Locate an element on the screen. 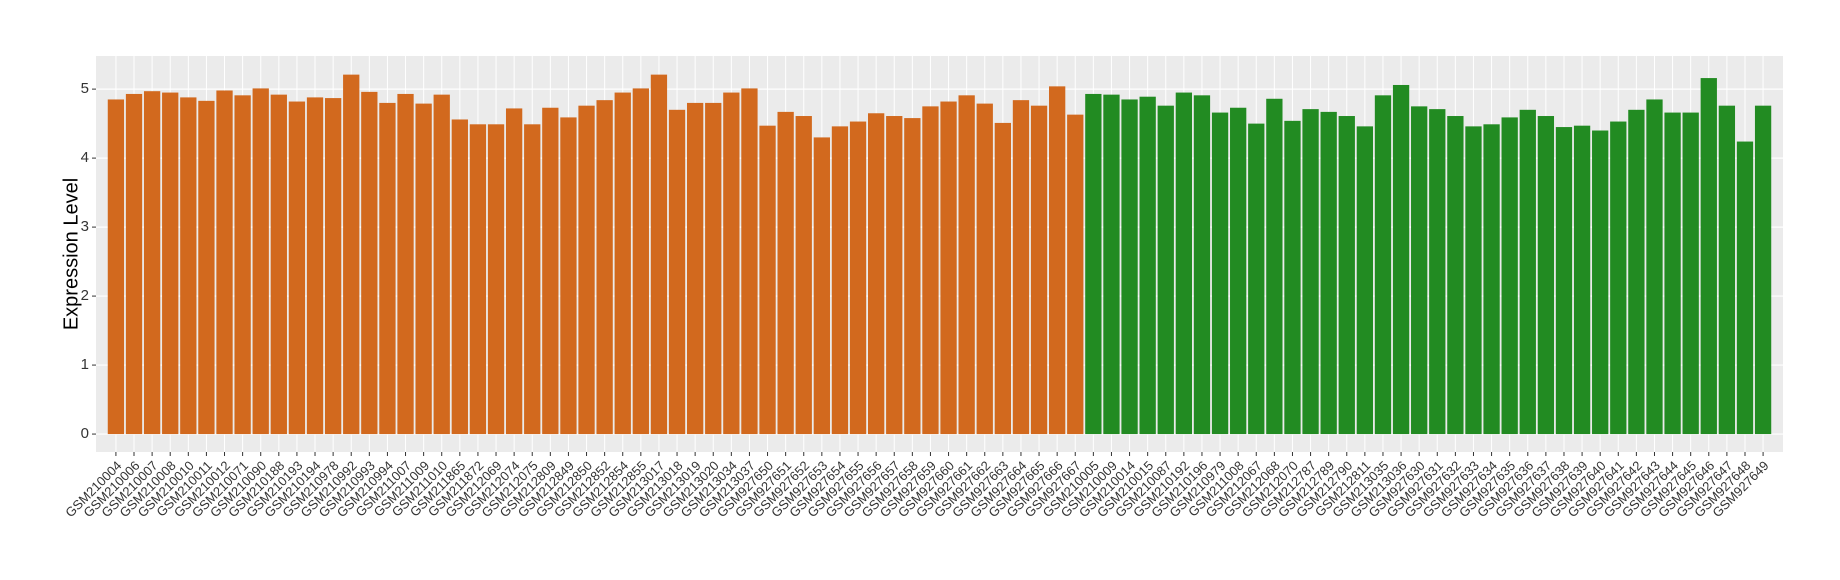  y-tick-label: 2 is located at coordinates (85, 295).